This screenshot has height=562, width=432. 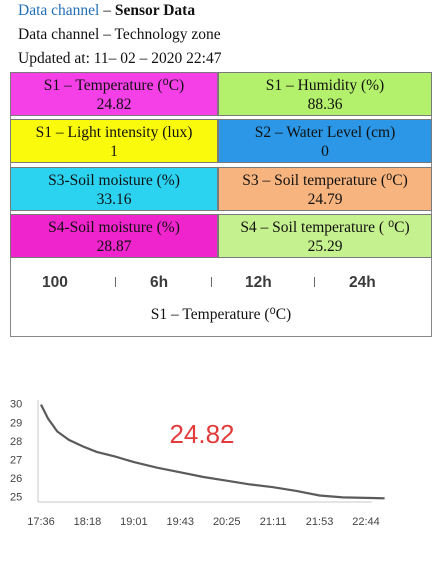 What do you see at coordinates (366, 522) in the screenshot?
I see `x-tick-label: 22:44` at bounding box center [366, 522].